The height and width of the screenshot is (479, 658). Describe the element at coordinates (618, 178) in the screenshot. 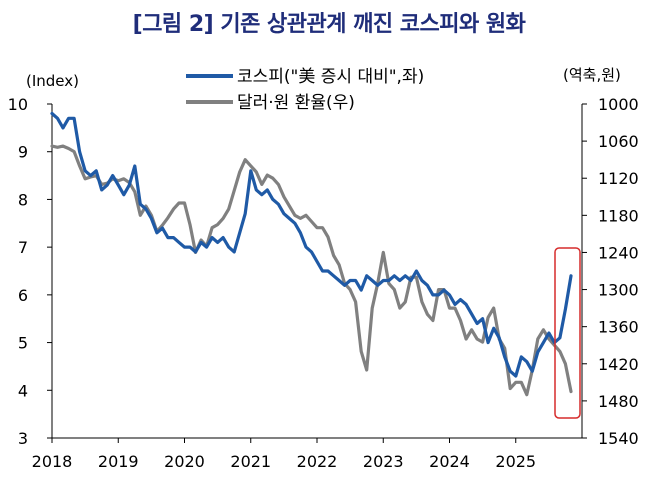

I see `right-tick-label: 1120` at that location.